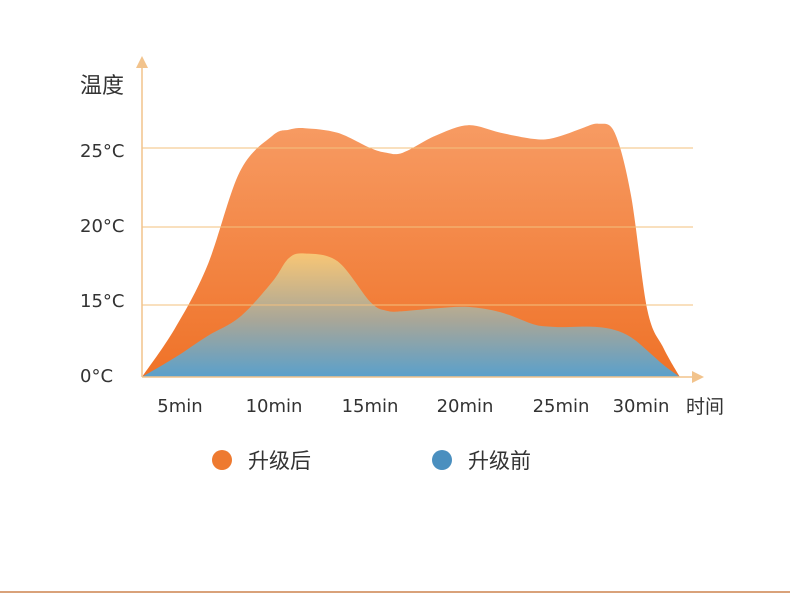 Image resolution: width=790 pixels, height=594 pixels. I want to click on legend-label: 升级后, so click(279, 461).